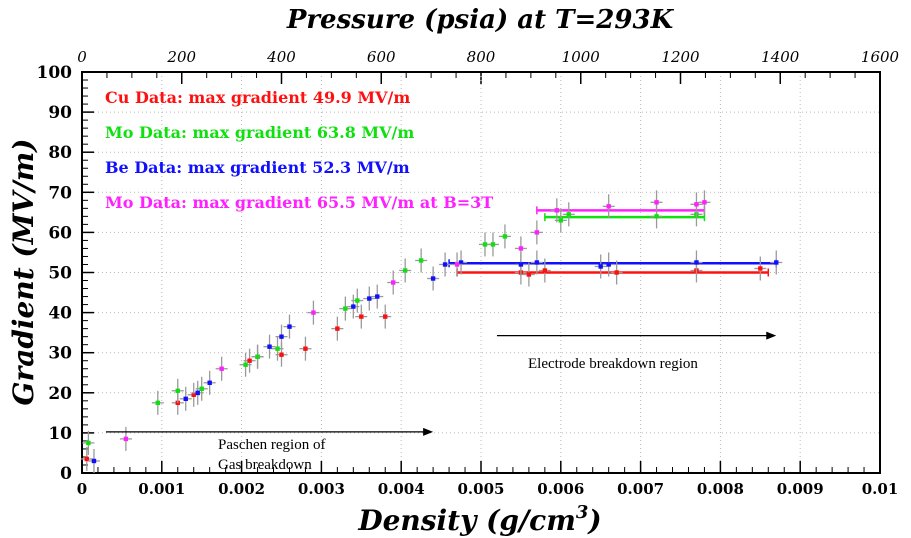 The width and height of the screenshot is (911, 538). I want to click on x-tick-label: 0.007, so click(640, 489).